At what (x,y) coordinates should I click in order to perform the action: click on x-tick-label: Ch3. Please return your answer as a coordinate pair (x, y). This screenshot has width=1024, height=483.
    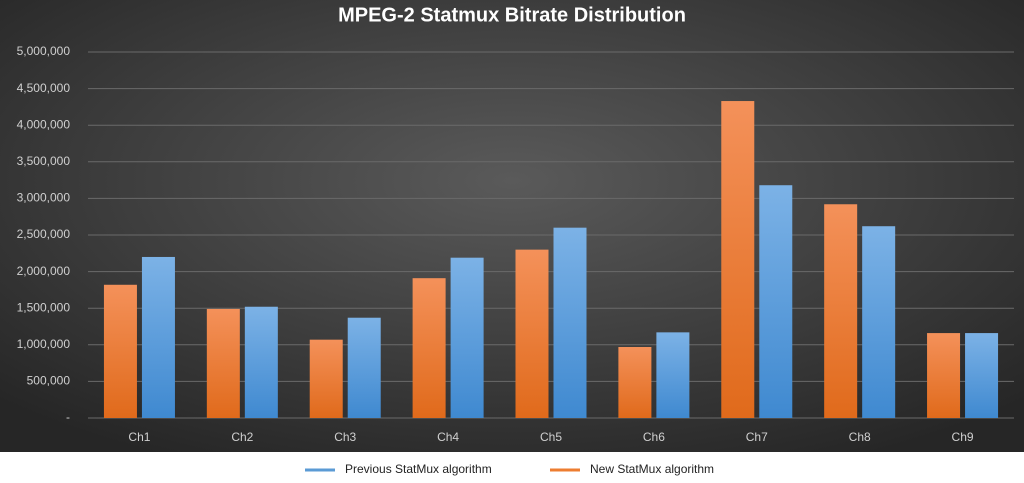
    Looking at the image, I should click on (345, 437).